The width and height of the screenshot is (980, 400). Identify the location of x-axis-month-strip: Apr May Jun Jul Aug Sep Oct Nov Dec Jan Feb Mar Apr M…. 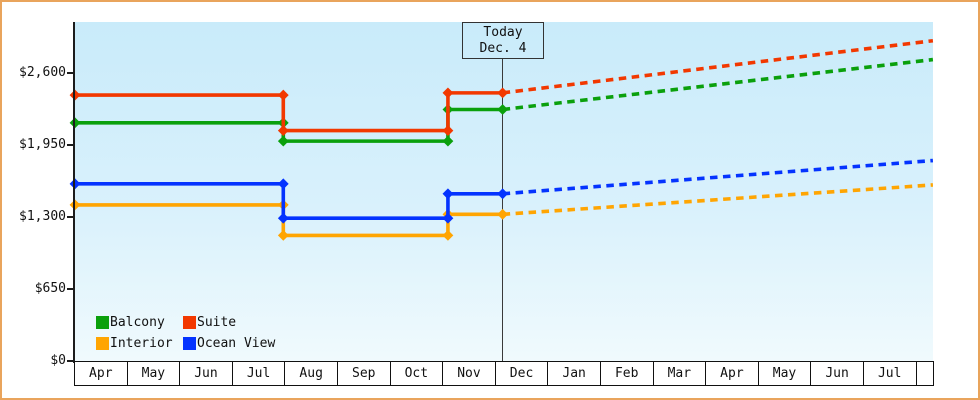
(504, 373).